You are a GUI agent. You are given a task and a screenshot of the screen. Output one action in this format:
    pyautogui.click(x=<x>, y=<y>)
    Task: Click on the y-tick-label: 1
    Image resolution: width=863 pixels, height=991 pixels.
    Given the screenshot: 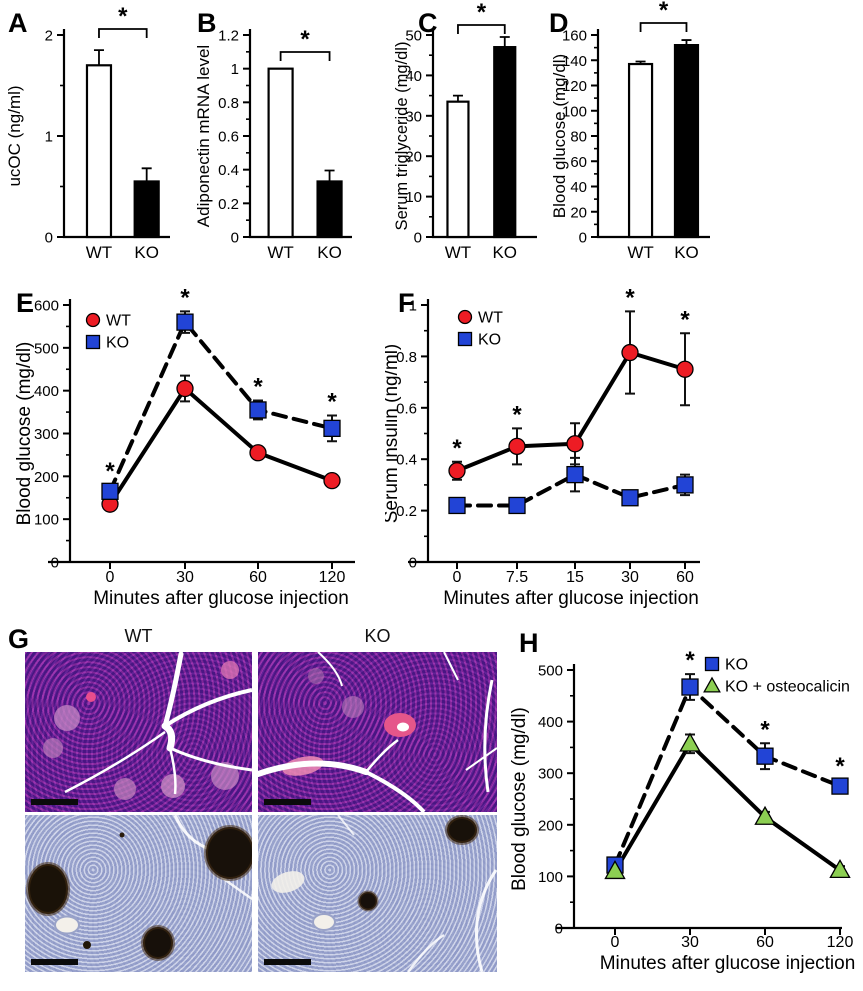 What is the action you would take?
    pyautogui.click(x=49, y=137)
    